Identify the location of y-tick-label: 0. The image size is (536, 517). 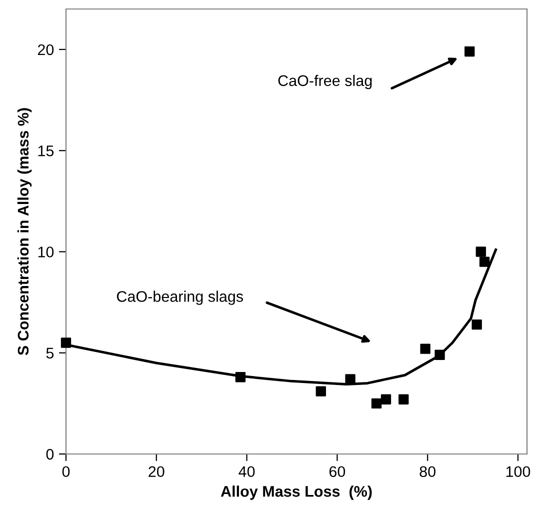
(50, 454).